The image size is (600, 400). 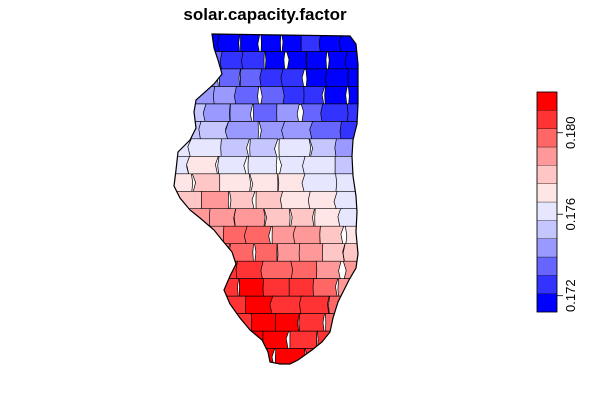 I want to click on legend-ticks: 0.172 0.176 0.180, so click(x=567, y=214).